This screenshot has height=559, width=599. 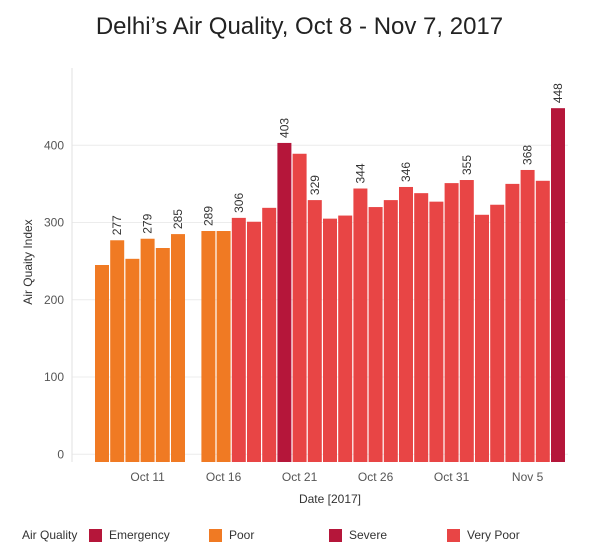 I want to click on y-tick-label: 400, so click(x=54, y=145).